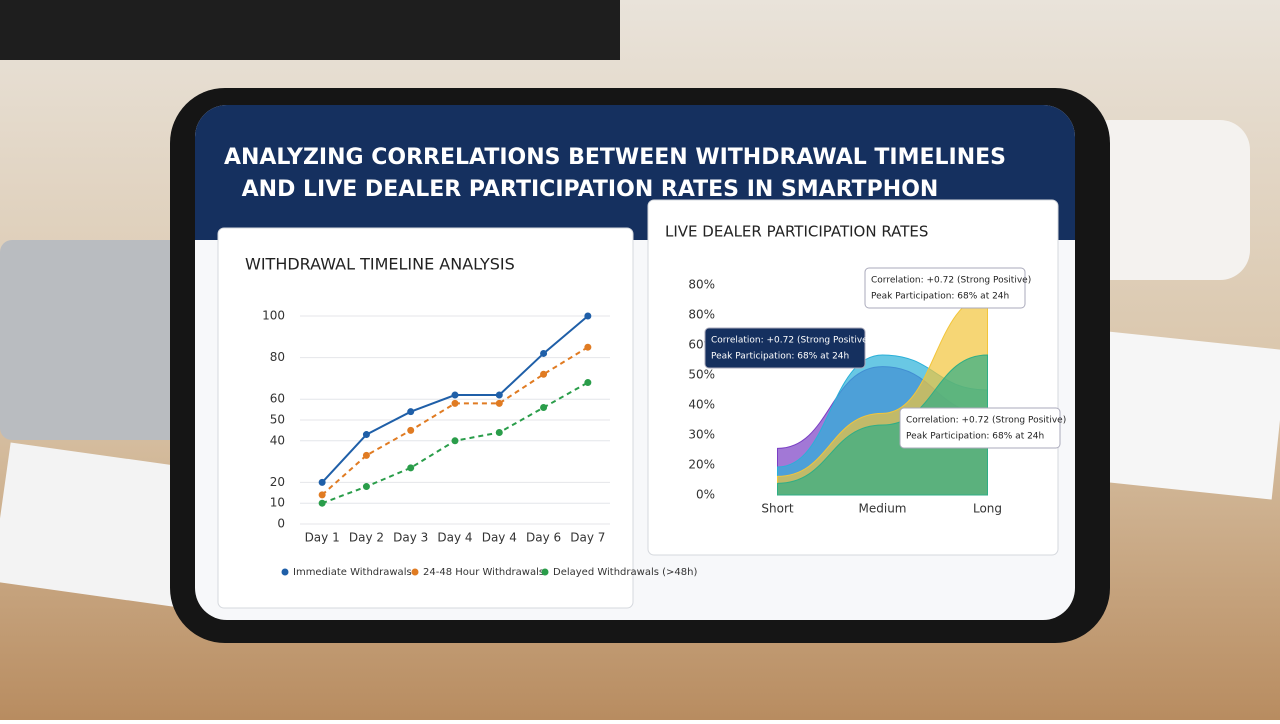  Describe the element at coordinates (483, 572) in the screenshot. I see `legend-label: 24-48 Hour Withdrawals` at that location.